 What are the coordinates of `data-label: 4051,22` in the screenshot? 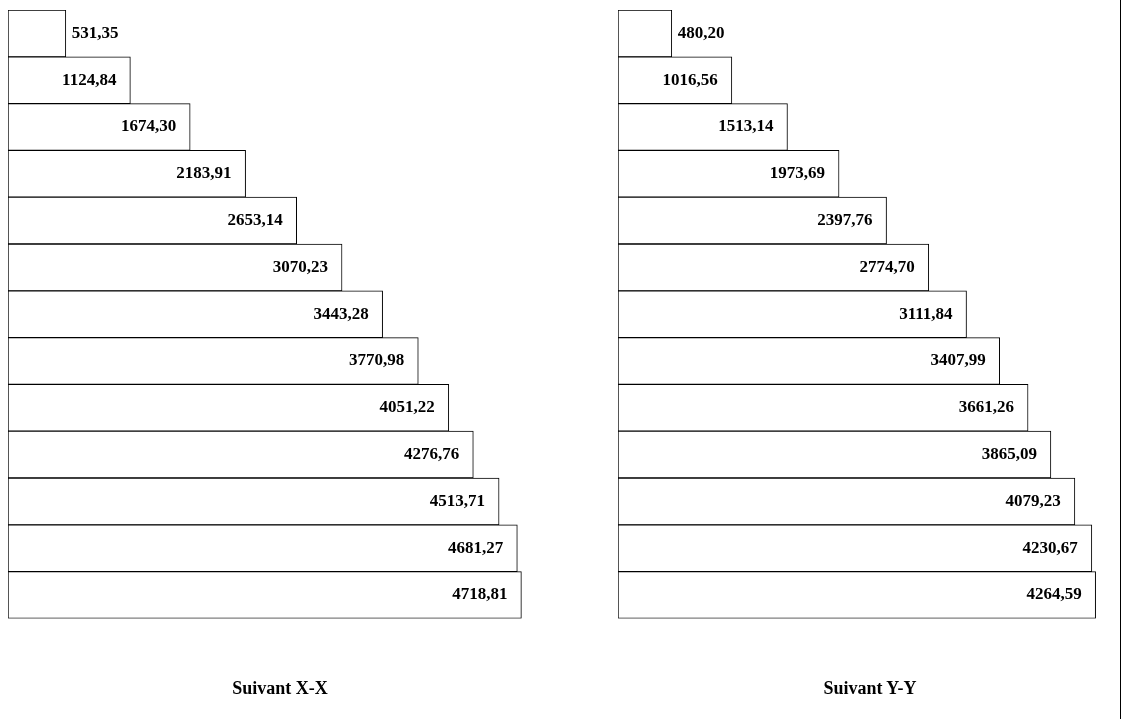 It's located at (407, 407).